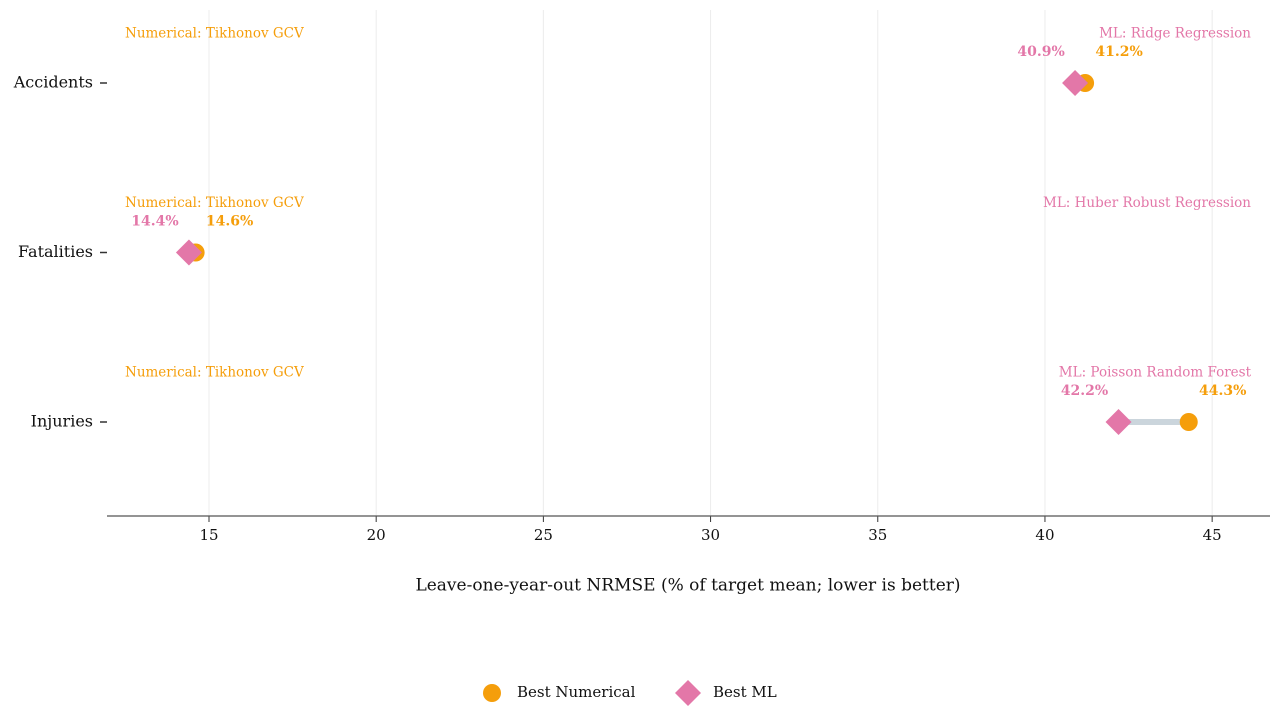 This screenshot has height=722, width=1280. Describe the element at coordinates (710, 535) in the screenshot. I see `x-tick-label: 30` at that location.